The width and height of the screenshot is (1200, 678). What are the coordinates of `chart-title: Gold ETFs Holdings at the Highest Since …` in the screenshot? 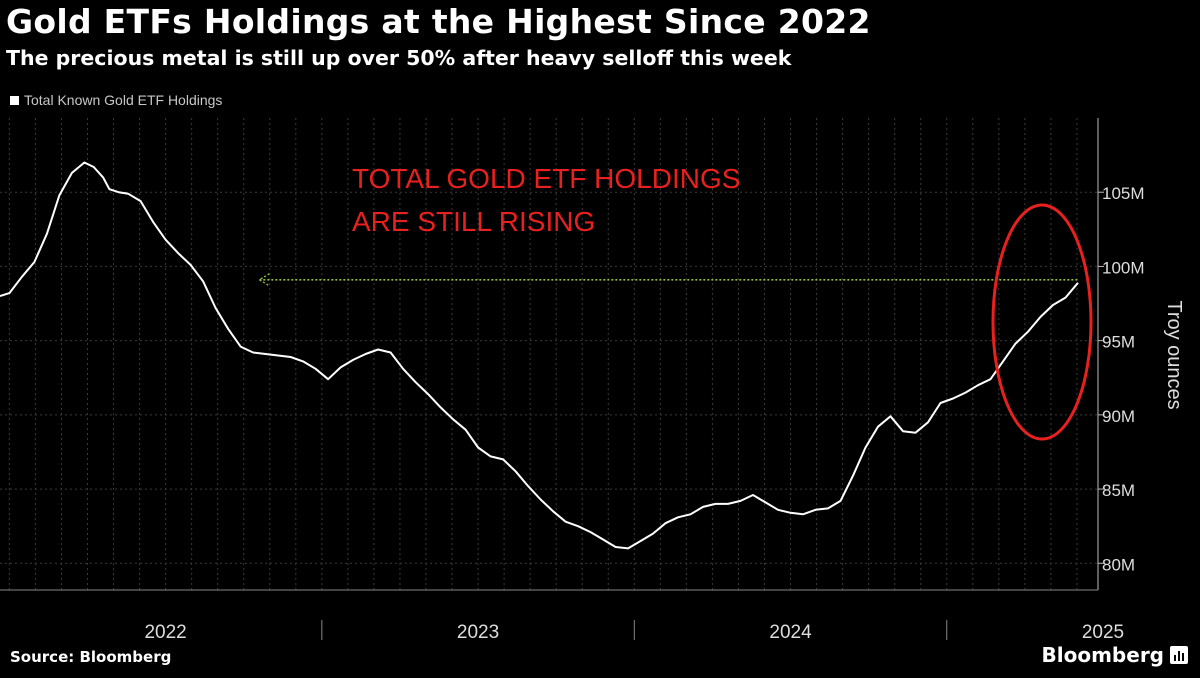 It's located at (438, 21).